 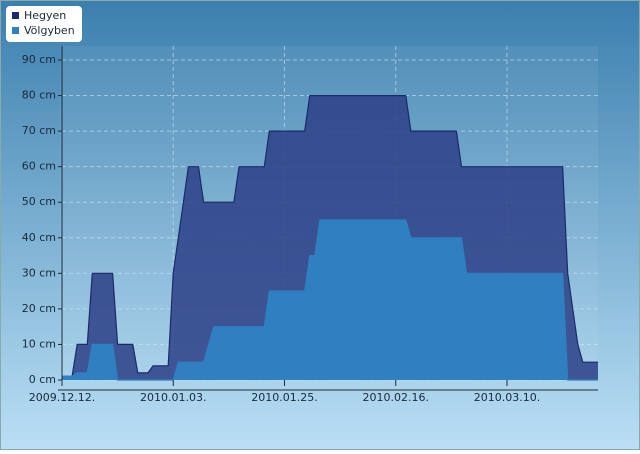 What do you see at coordinates (45, 15) in the screenshot?
I see `legend-label: Hegyen` at bounding box center [45, 15].